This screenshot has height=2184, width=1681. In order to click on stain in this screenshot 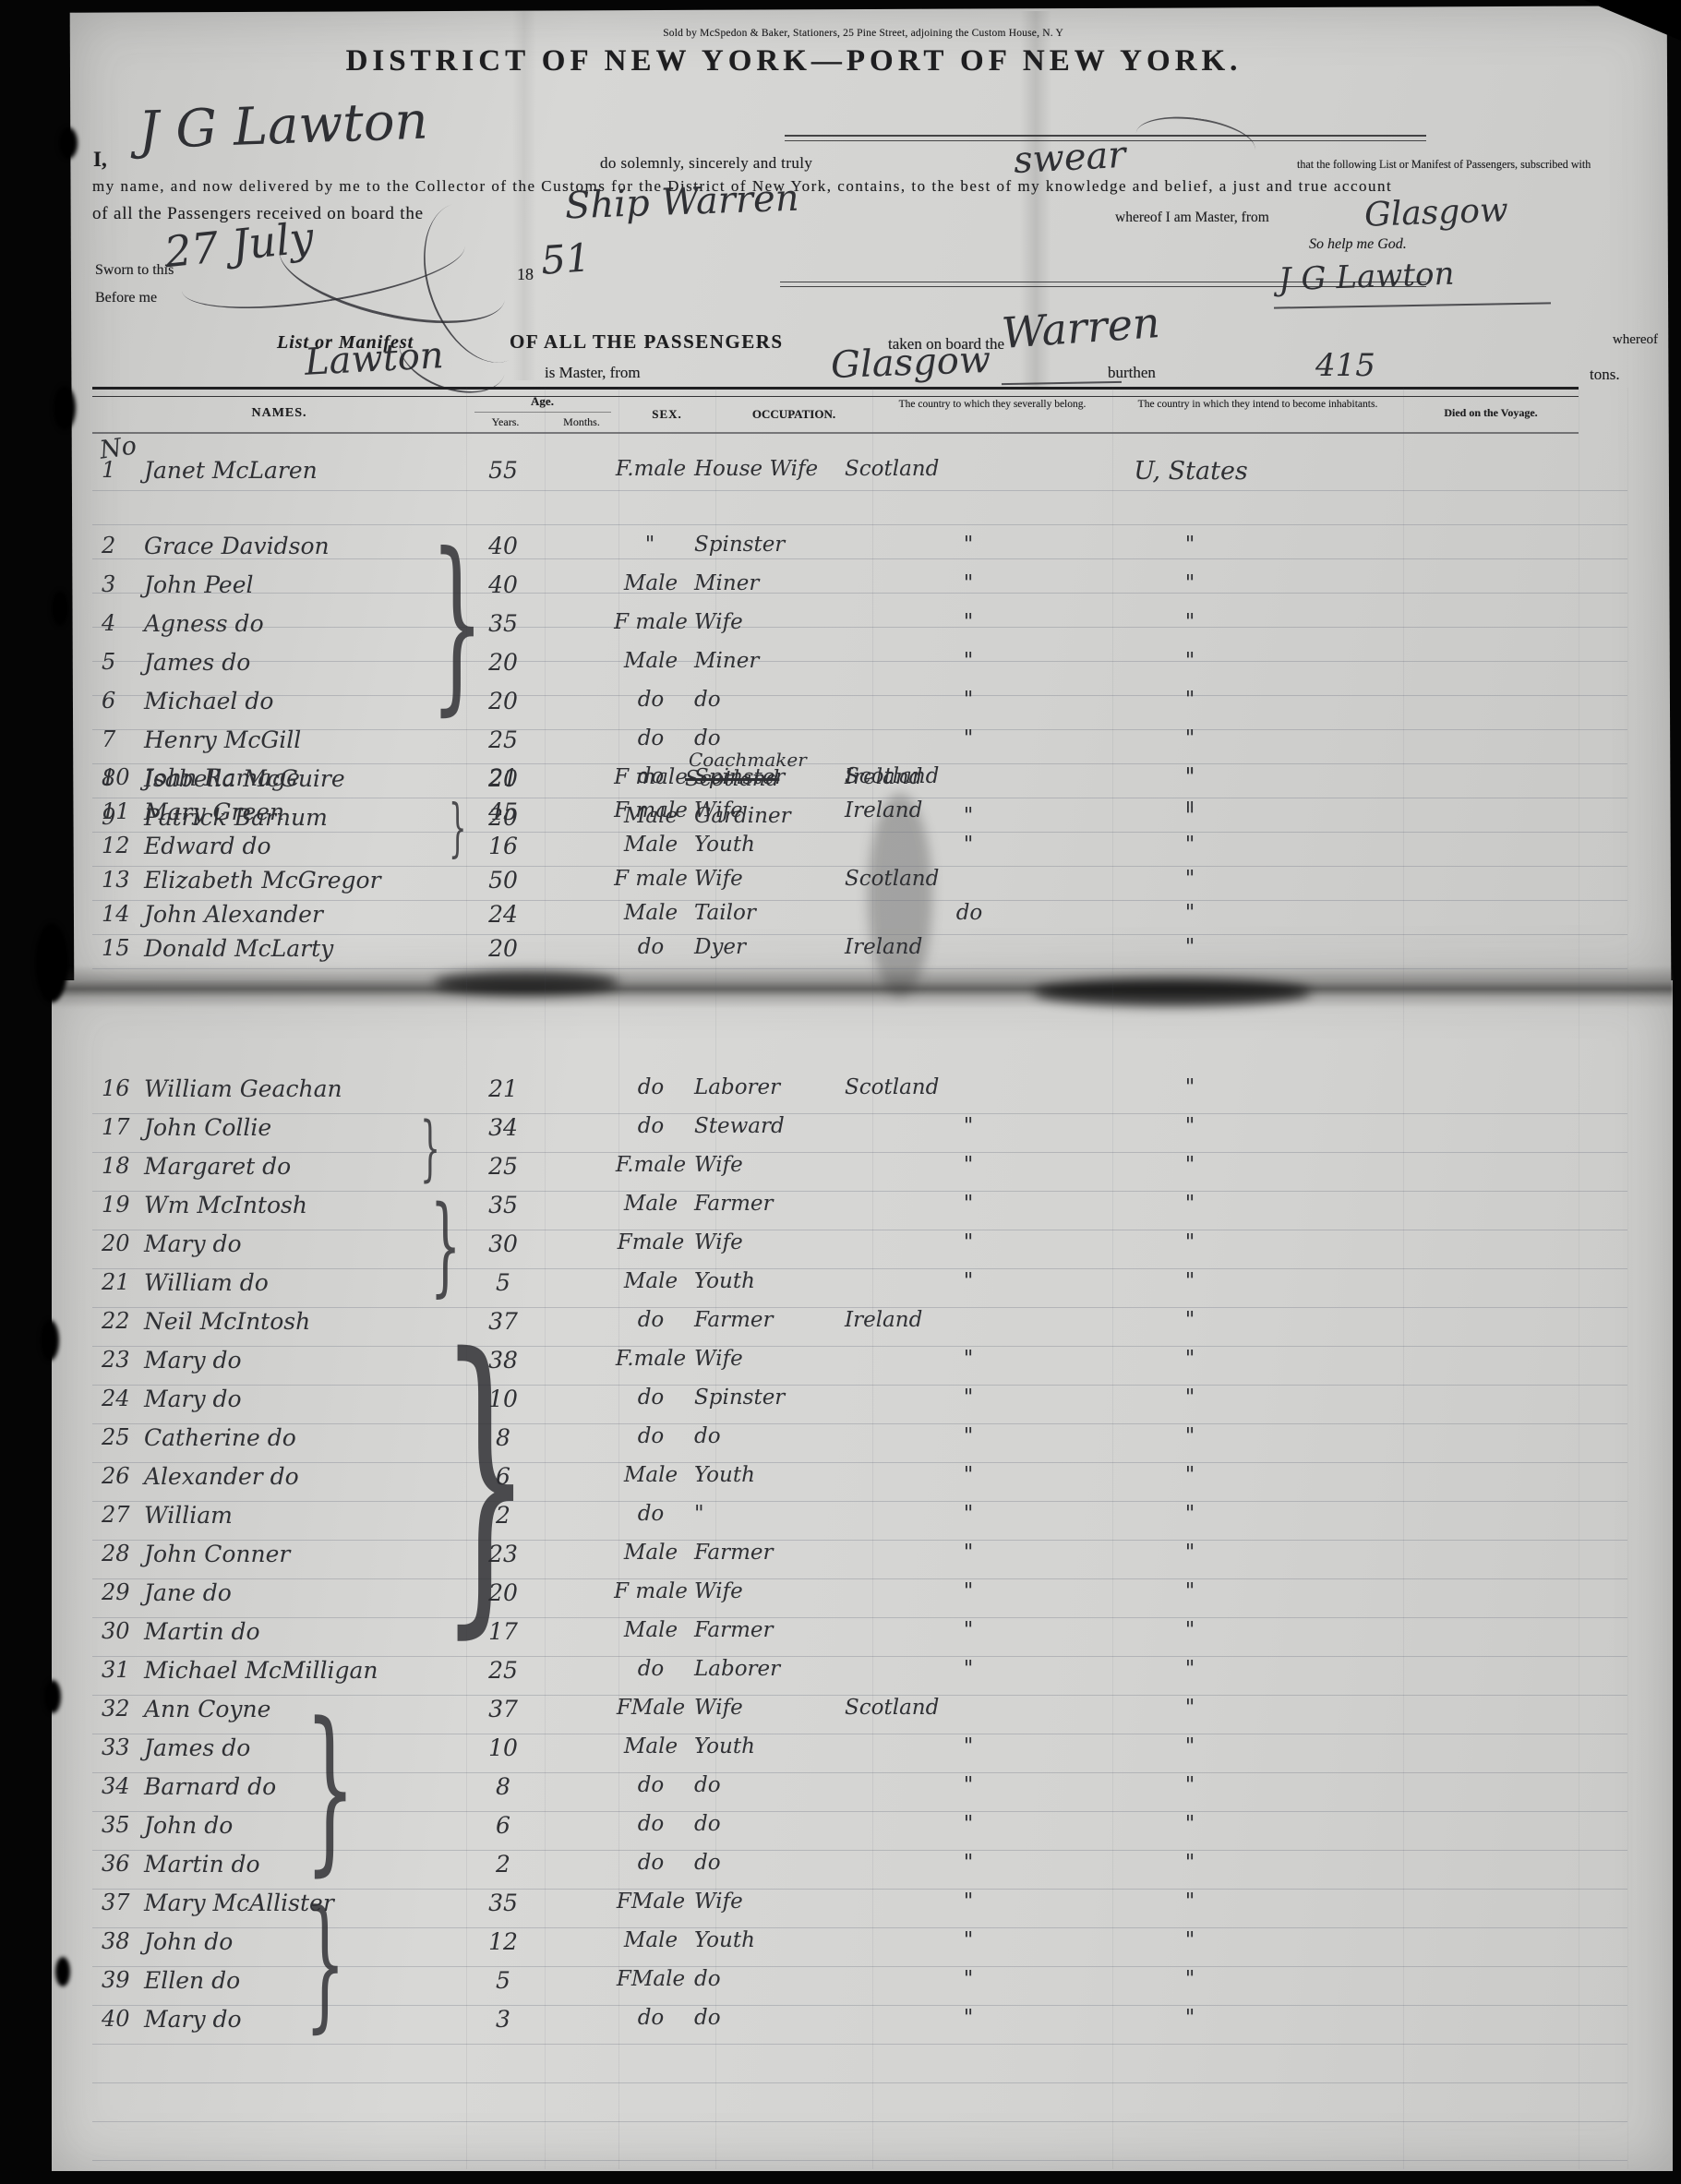, I will do `click(900, 895)`.